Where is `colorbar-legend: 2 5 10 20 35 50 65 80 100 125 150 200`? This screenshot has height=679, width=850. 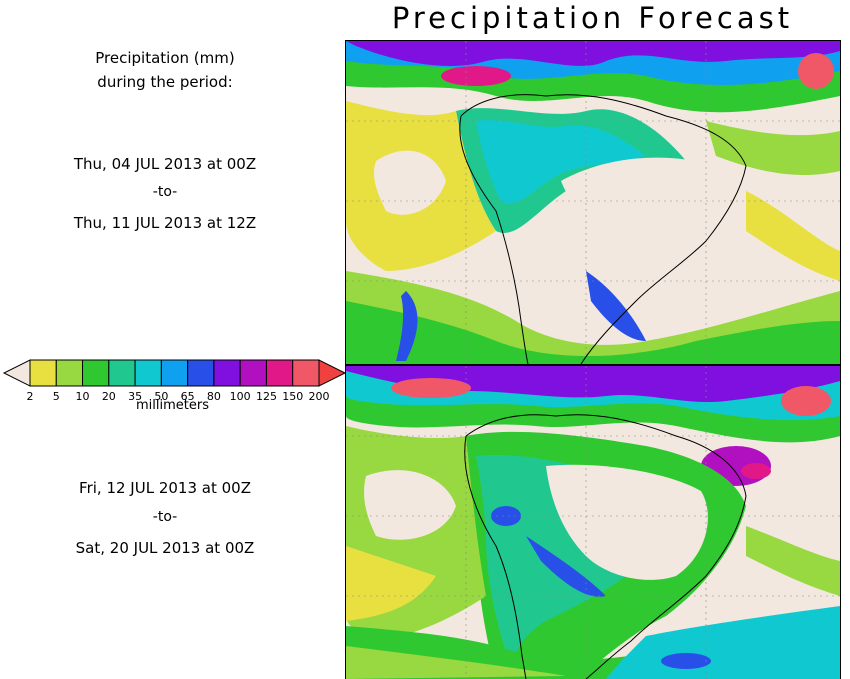 colorbar-legend: 2 5 10 20 35 50 65 80 100 125 150 200 is located at coordinates (174, 381).